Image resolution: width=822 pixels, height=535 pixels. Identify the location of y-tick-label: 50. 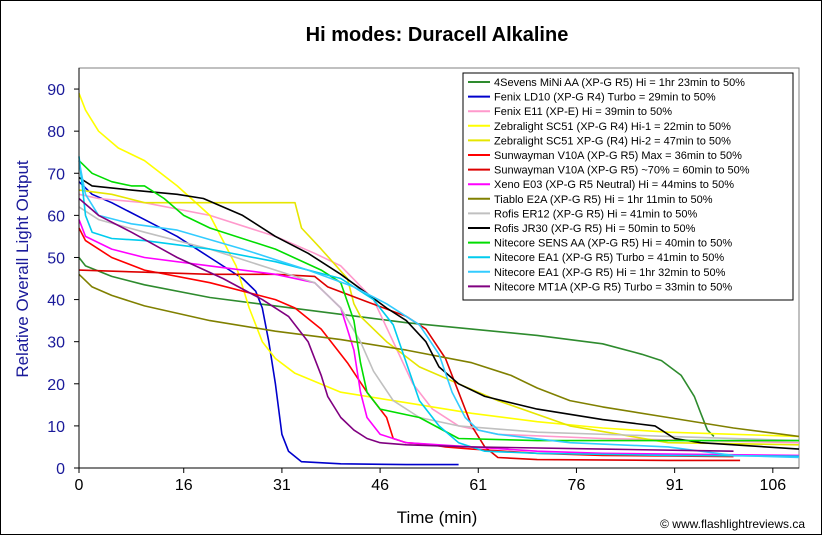
(56, 258).